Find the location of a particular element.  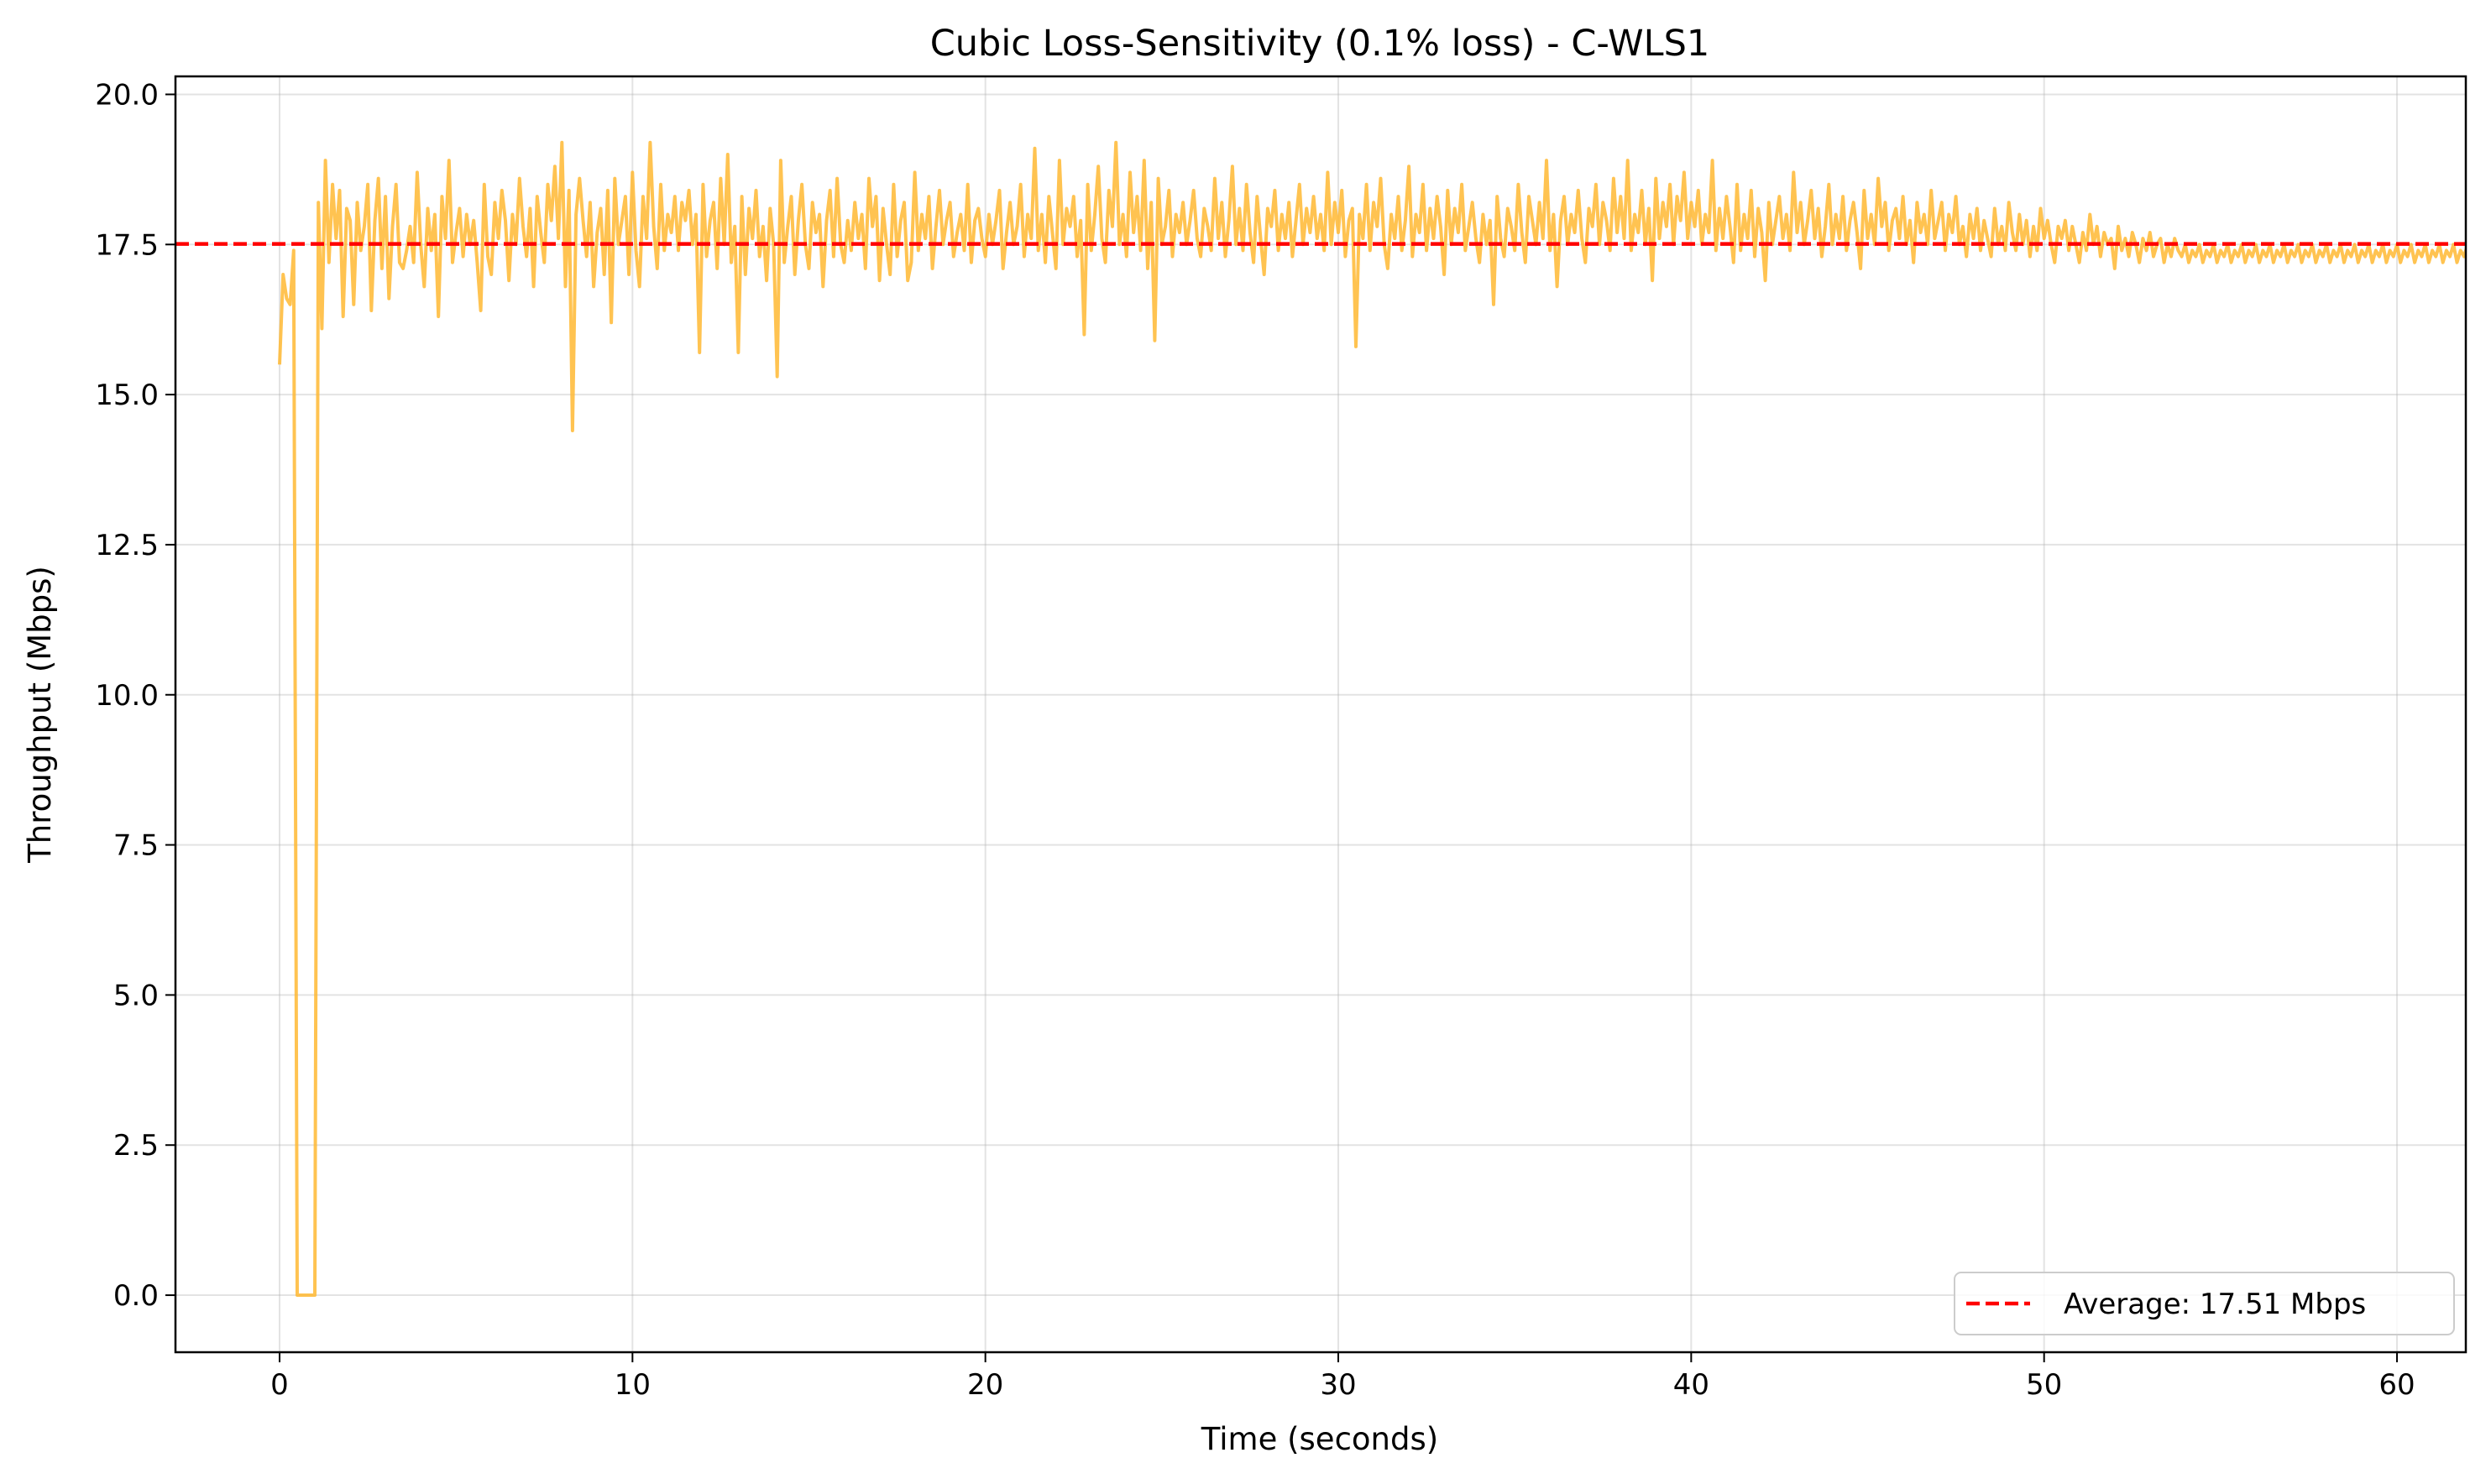

y-tick-label: 17.5 is located at coordinates (127, 245).